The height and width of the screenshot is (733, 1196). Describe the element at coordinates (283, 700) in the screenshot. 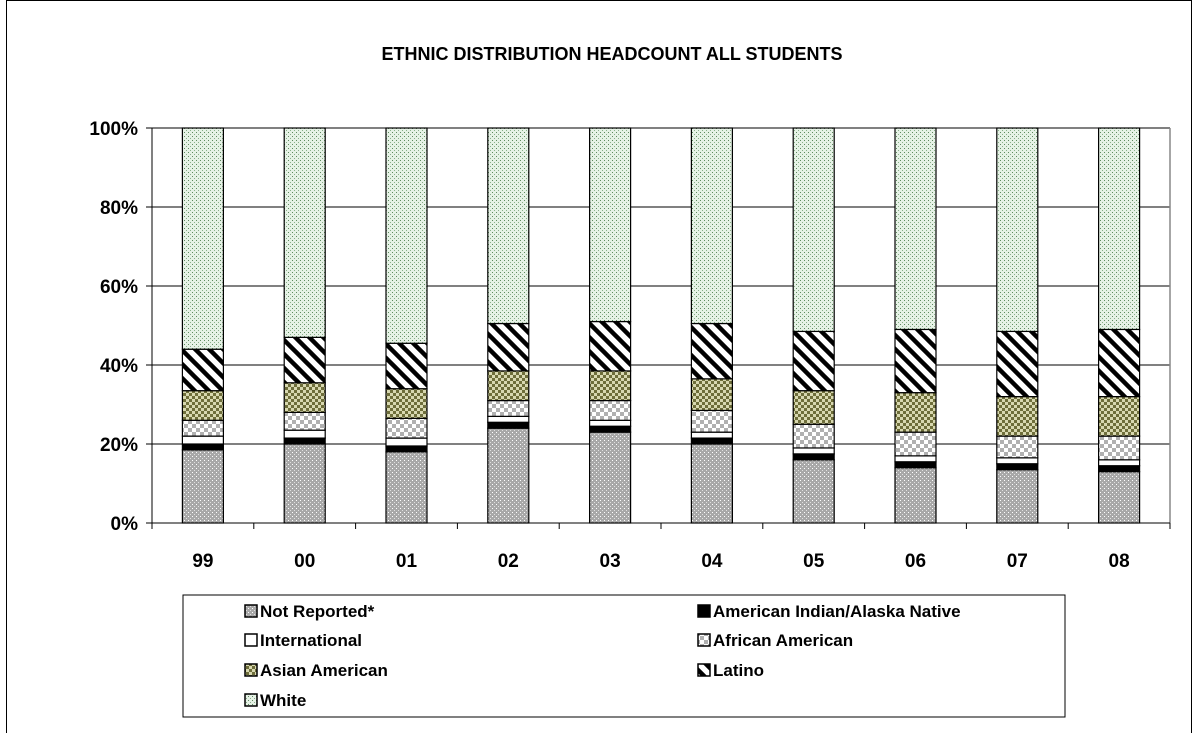

I see `legend-label: White` at that location.